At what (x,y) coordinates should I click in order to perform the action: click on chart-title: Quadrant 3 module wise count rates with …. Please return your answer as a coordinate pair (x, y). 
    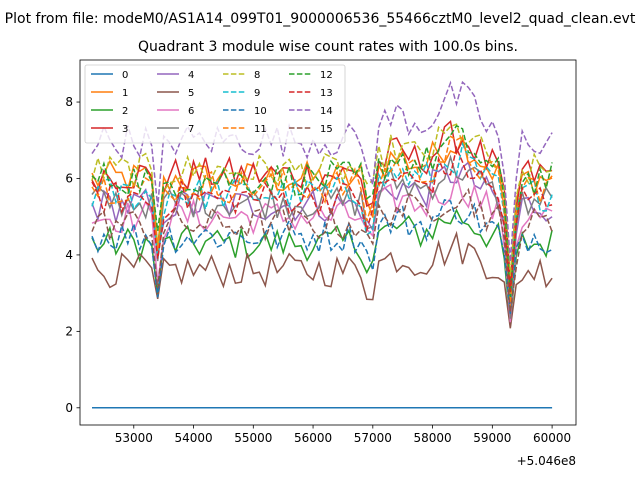
    Looking at the image, I should click on (328, 47).